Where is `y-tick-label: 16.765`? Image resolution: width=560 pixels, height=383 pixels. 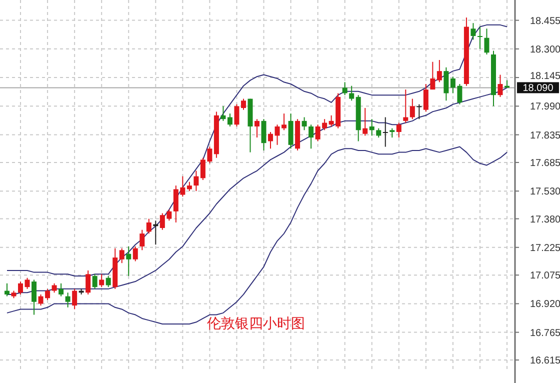 y-tick-label: 16.765 is located at coordinates (545, 333).